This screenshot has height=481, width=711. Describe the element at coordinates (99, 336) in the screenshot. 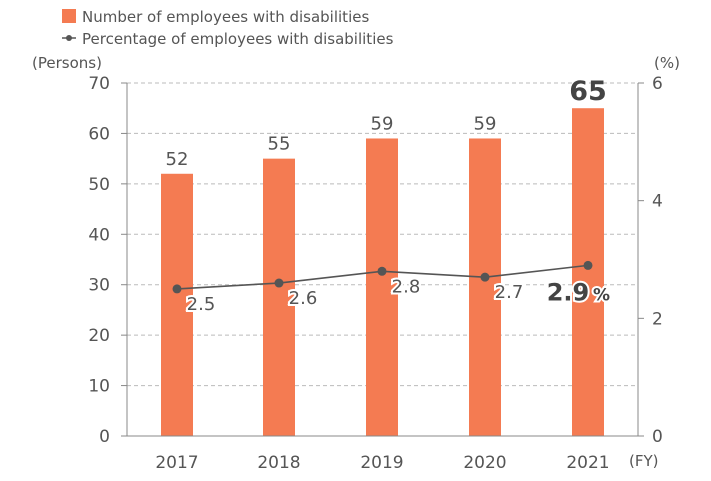

I see `y-left-tick-label: 20` at that location.